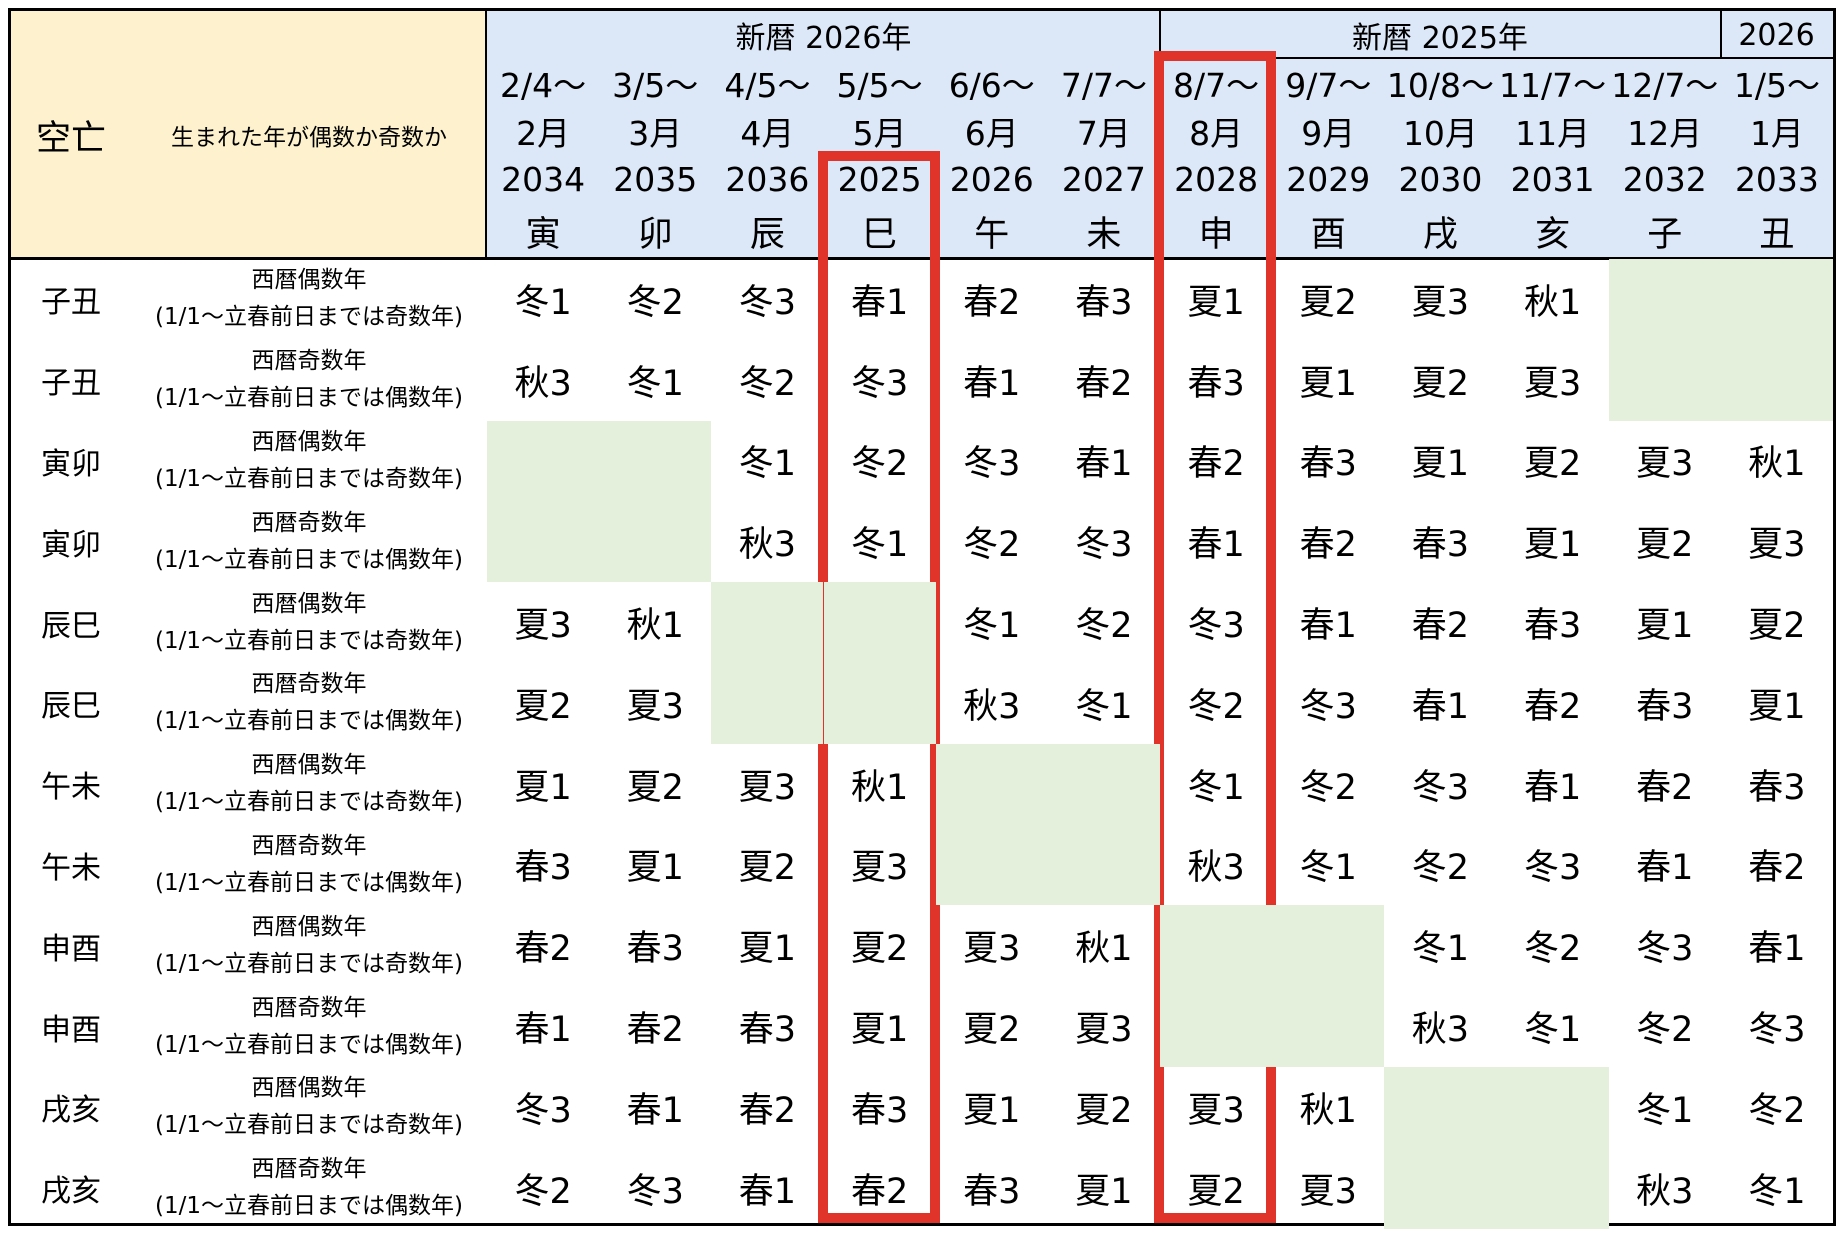  Describe the element at coordinates (1103, 133) in the screenshot. I see `column-month: 7月` at that location.